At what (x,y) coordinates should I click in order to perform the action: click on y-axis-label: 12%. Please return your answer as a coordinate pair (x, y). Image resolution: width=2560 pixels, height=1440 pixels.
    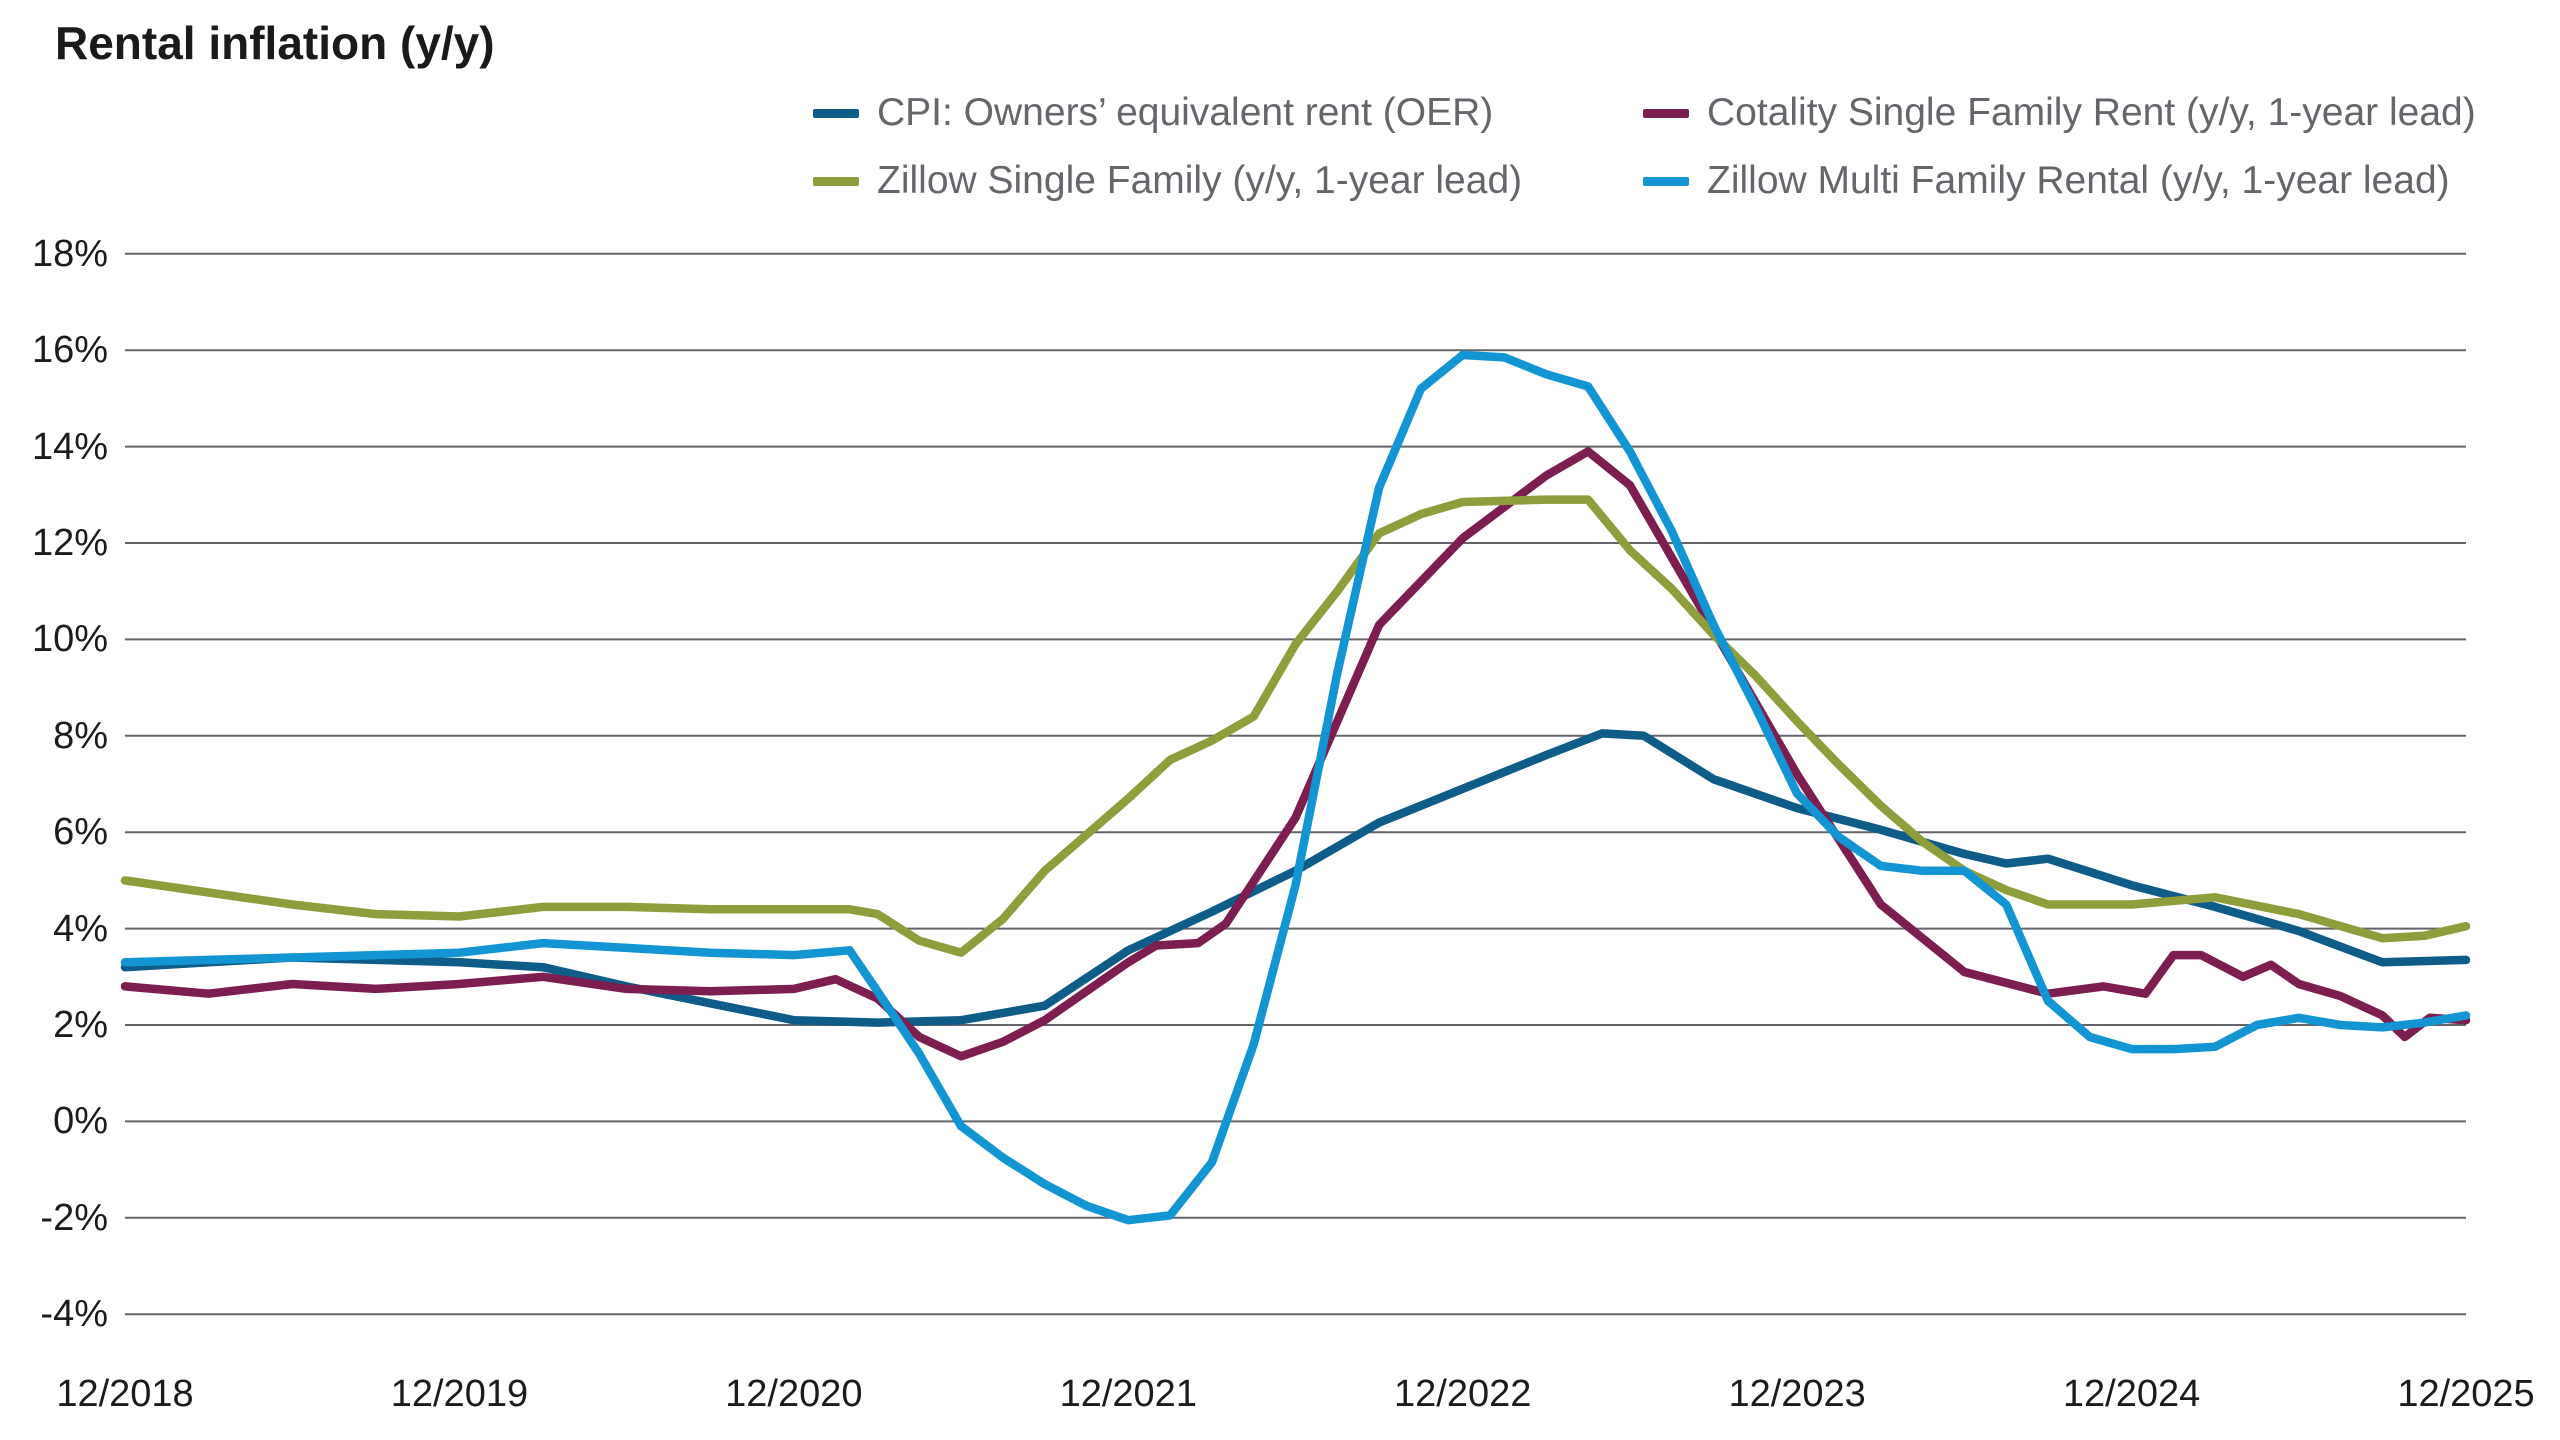
    Looking at the image, I should click on (69, 543).